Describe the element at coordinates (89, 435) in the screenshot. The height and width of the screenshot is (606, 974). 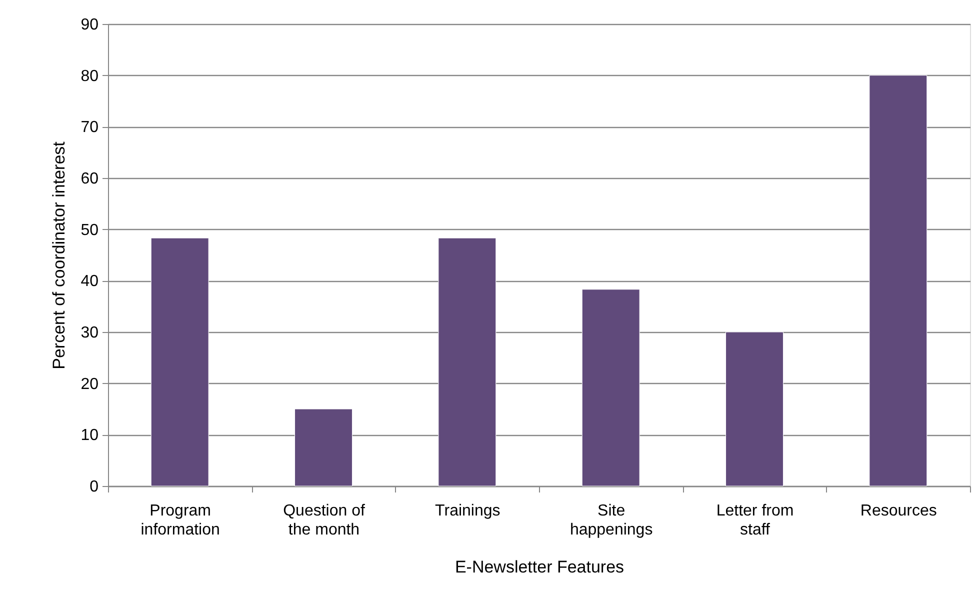
I see `y-tick-label: 10` at that location.